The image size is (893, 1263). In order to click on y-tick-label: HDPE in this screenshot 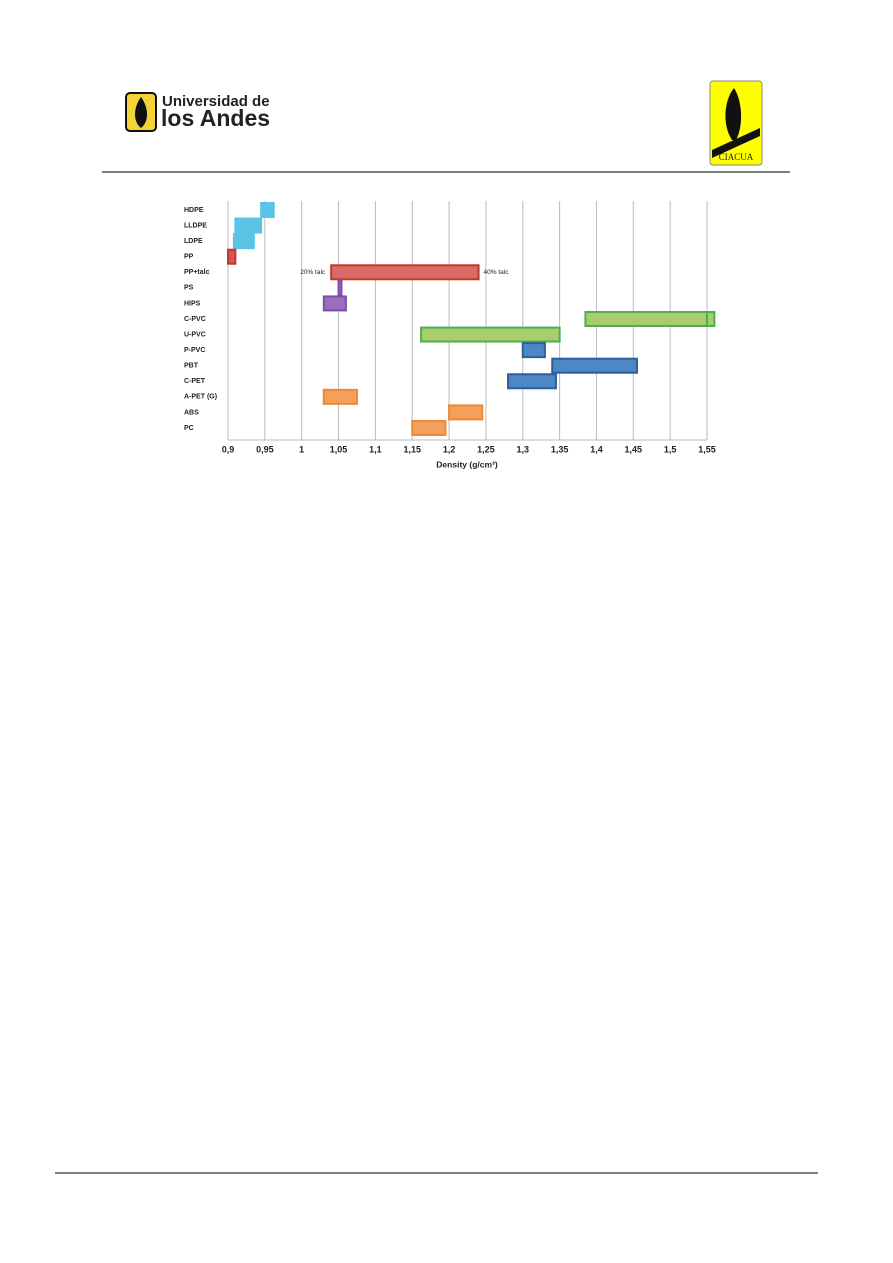, I will do `click(194, 210)`.